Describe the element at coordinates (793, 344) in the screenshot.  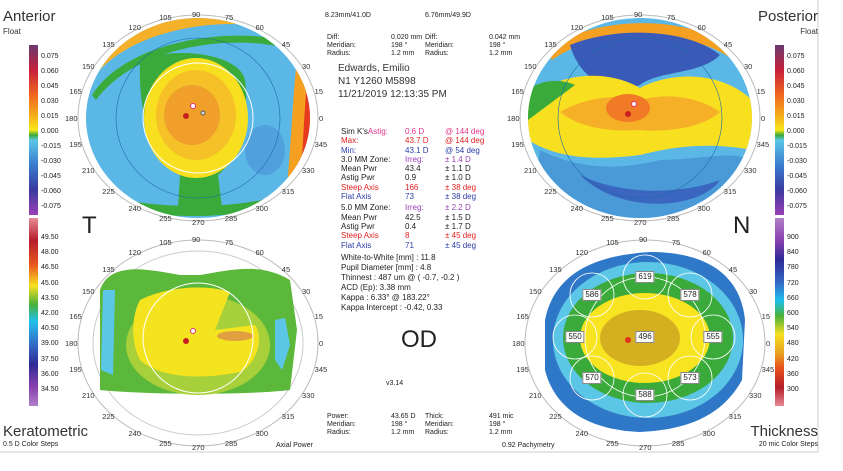
I see `thickness-scale-label: 480` at that location.